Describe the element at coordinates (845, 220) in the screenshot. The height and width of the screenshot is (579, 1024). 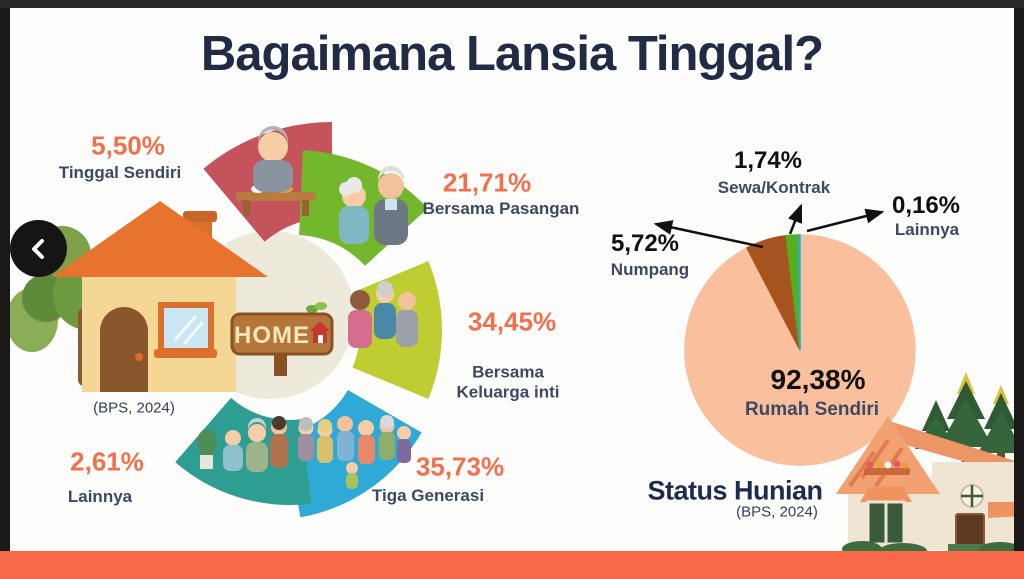
I see `arrow-lainnya` at that location.